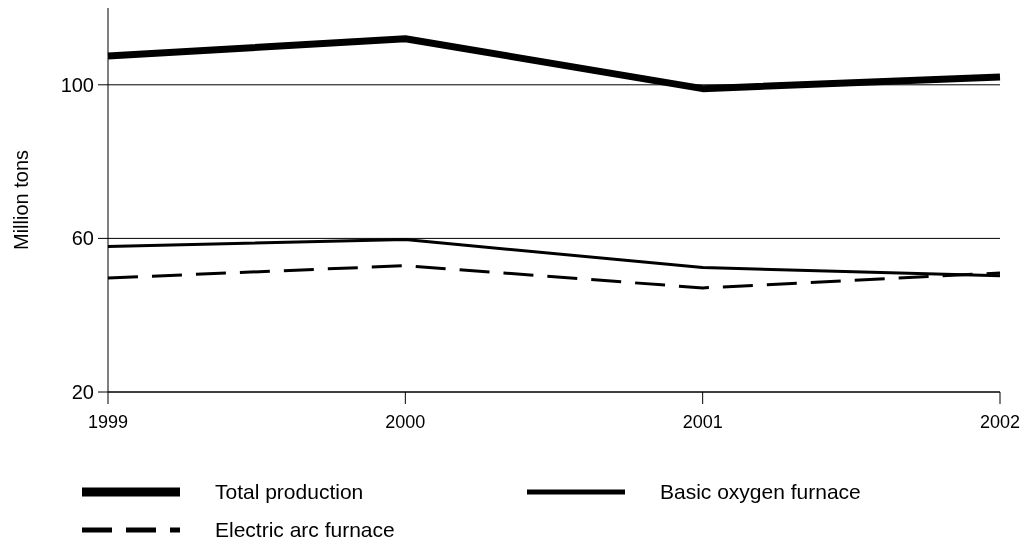  What do you see at coordinates (305, 530) in the screenshot?
I see `legend-label: Electric arc furnace` at bounding box center [305, 530].